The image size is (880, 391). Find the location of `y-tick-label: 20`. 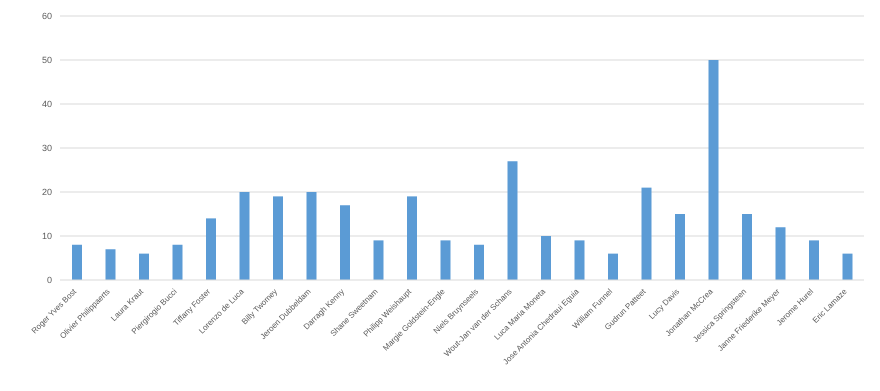

y-tick-label: 20 is located at coordinates (47, 192).